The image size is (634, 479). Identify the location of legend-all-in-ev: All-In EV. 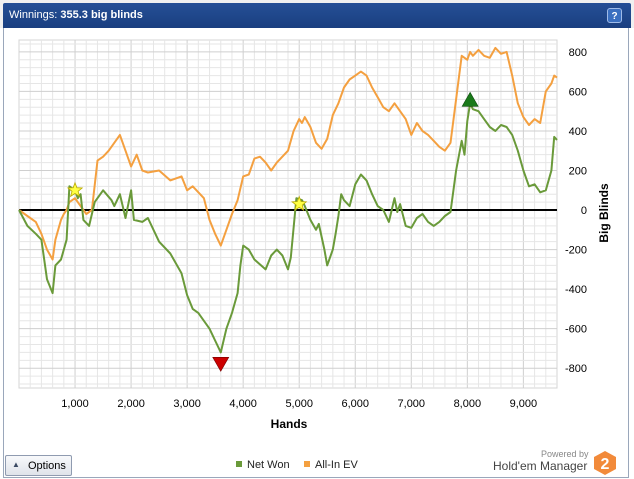
(331, 465).